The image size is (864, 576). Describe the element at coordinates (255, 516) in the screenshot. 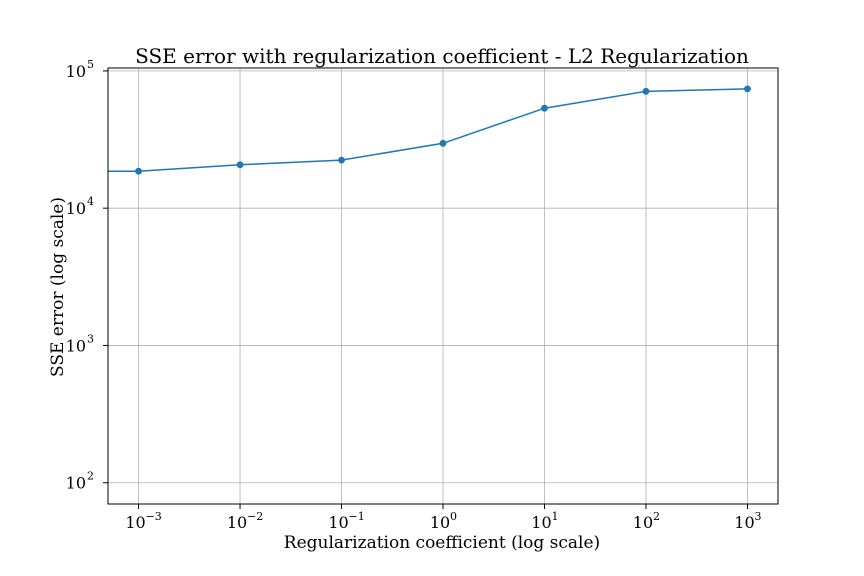

I see `x-tick-exponent: −2` at that location.